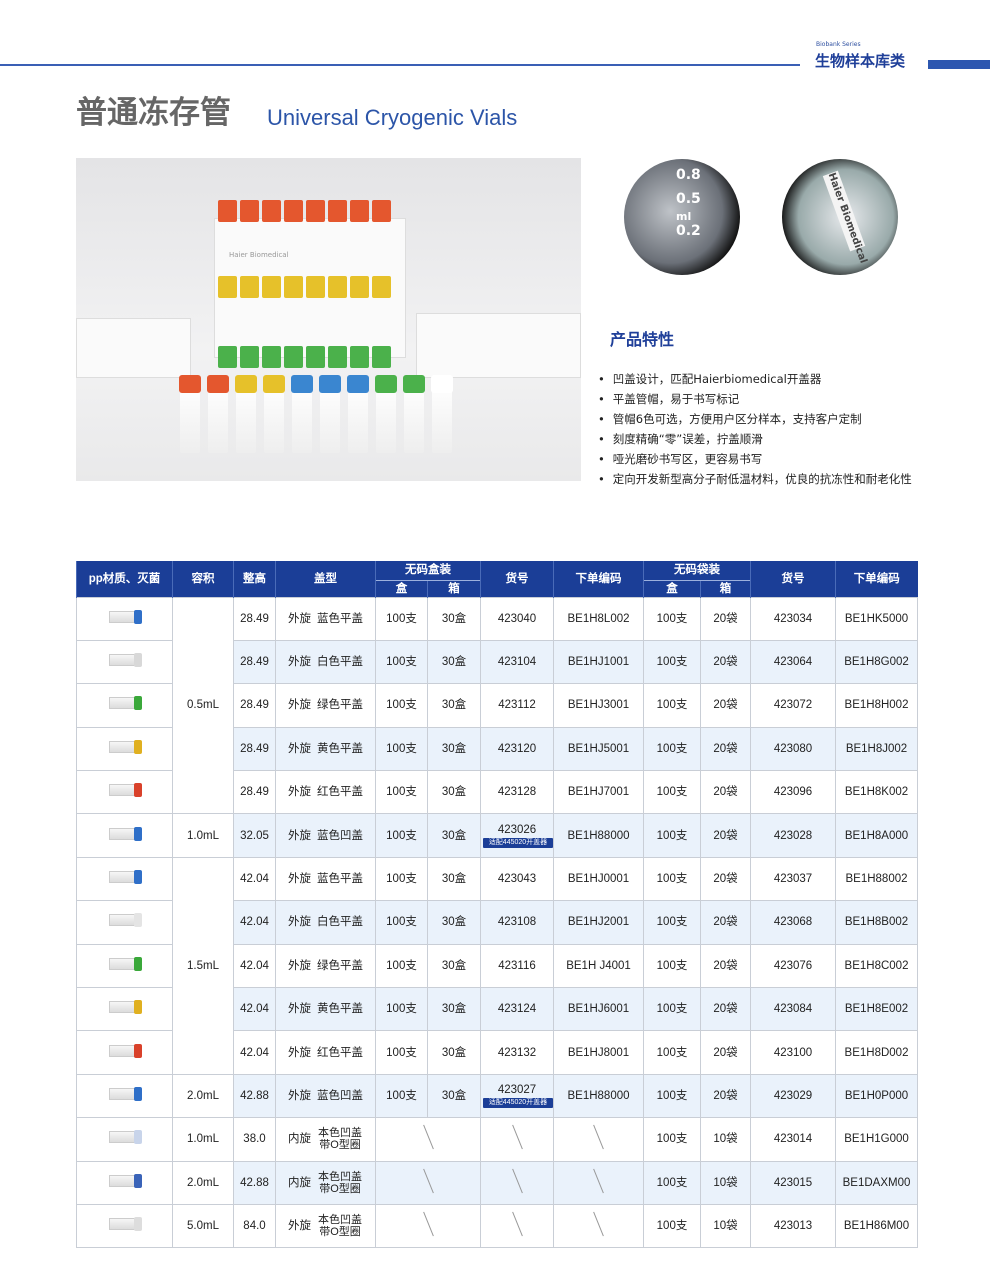  Describe the element at coordinates (517, 879) in the screenshot. I see `item-no: 423043` at that location.